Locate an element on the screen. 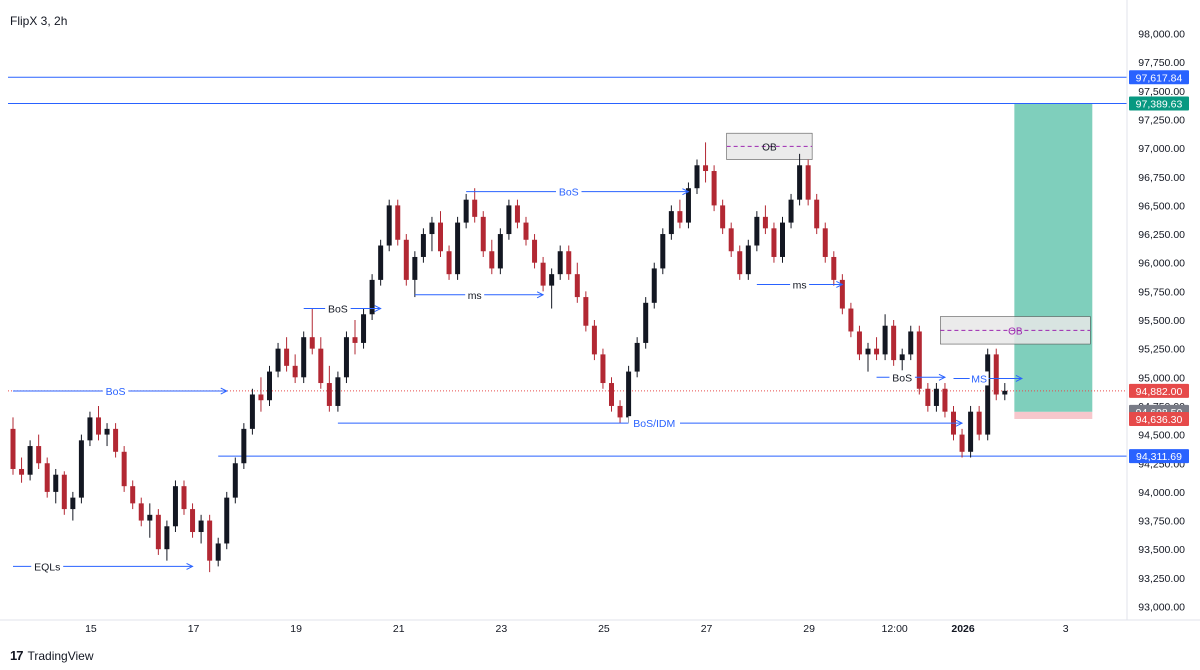 The width and height of the screenshot is (1200, 670). chart-title: FlipX 3, 2h is located at coordinates (39, 21).